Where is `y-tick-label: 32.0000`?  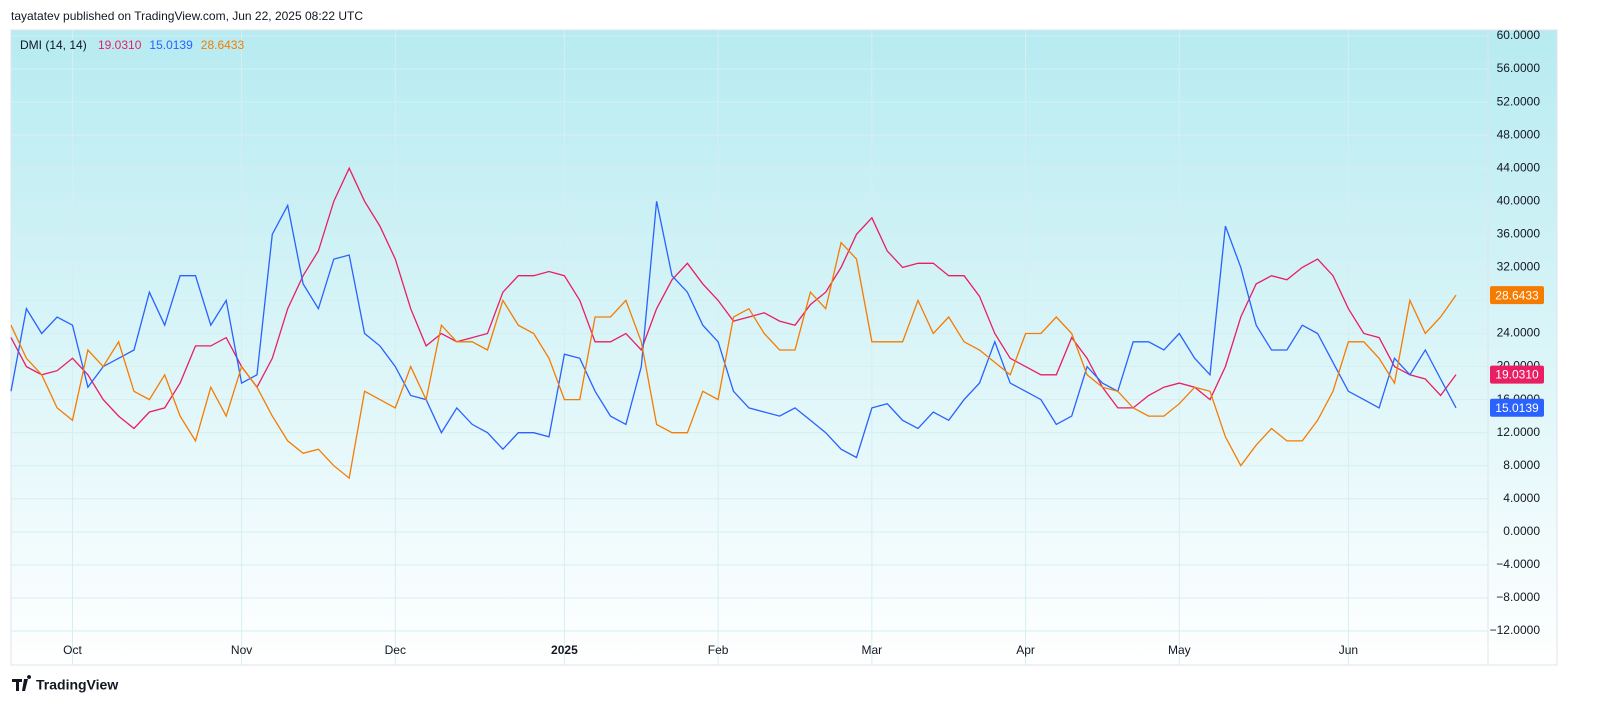 y-tick-label: 32.0000 is located at coordinates (1519, 267).